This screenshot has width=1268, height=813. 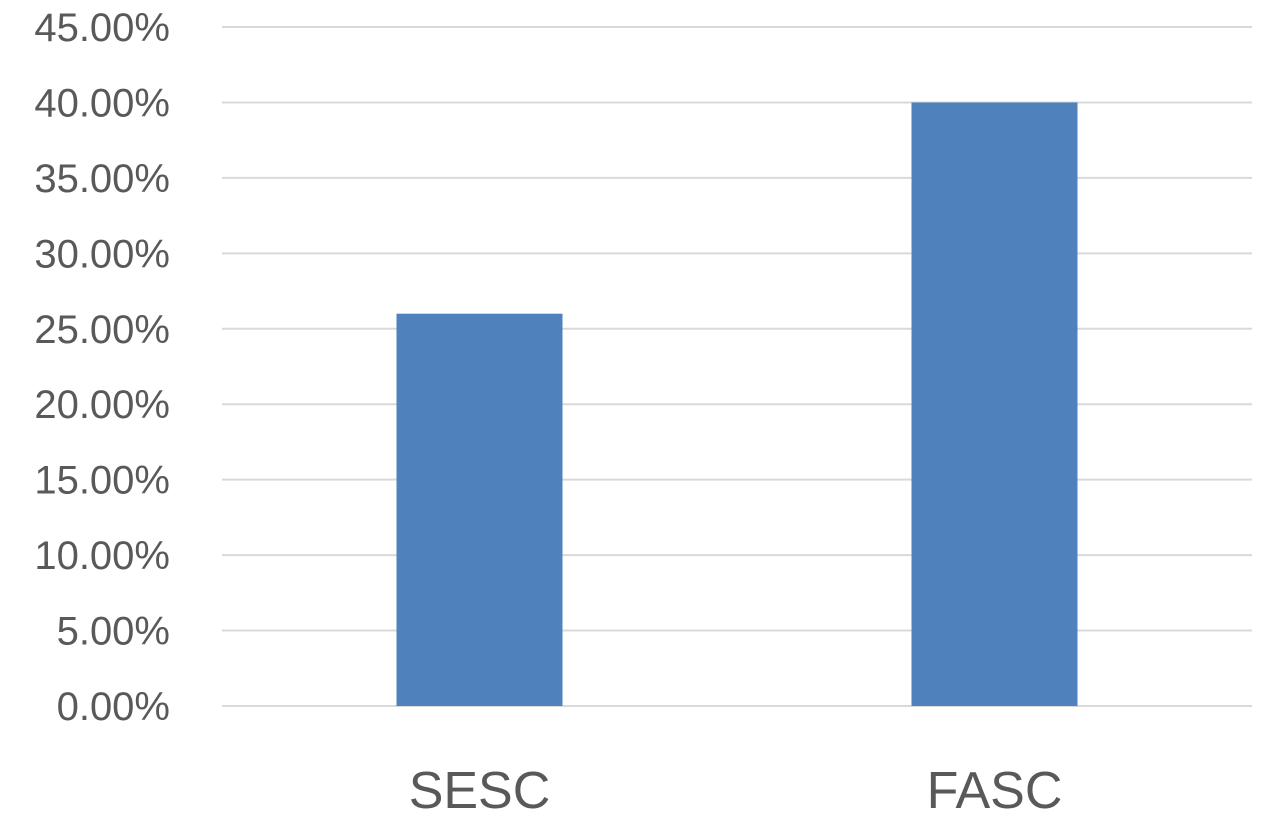 I want to click on y-tick-label: 10.00%, so click(x=102, y=556).